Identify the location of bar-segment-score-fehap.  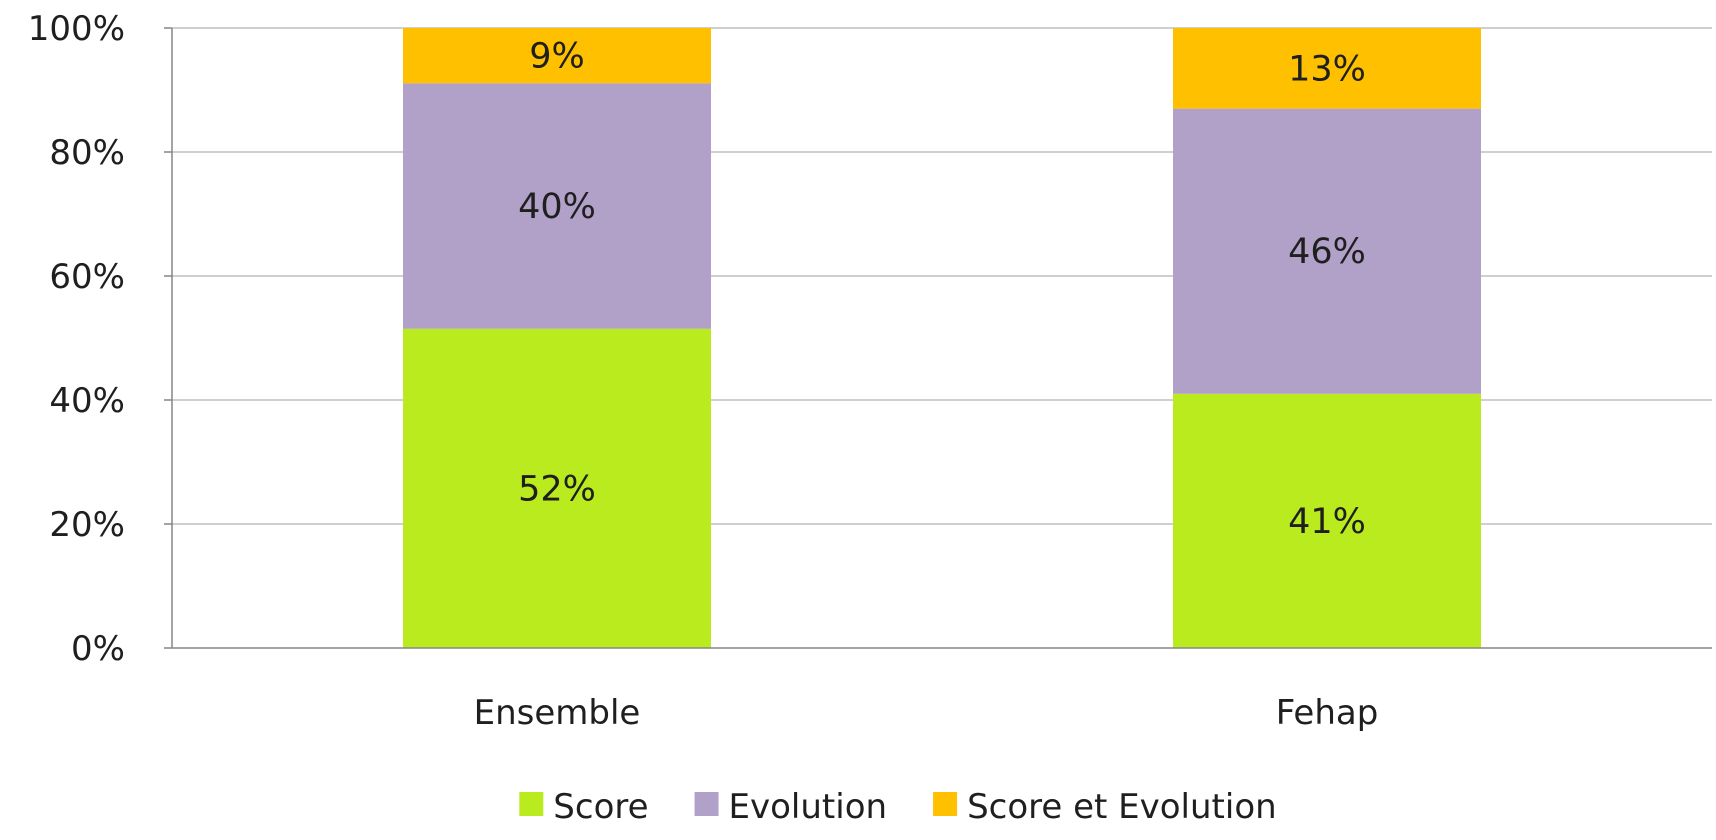
(1327, 520).